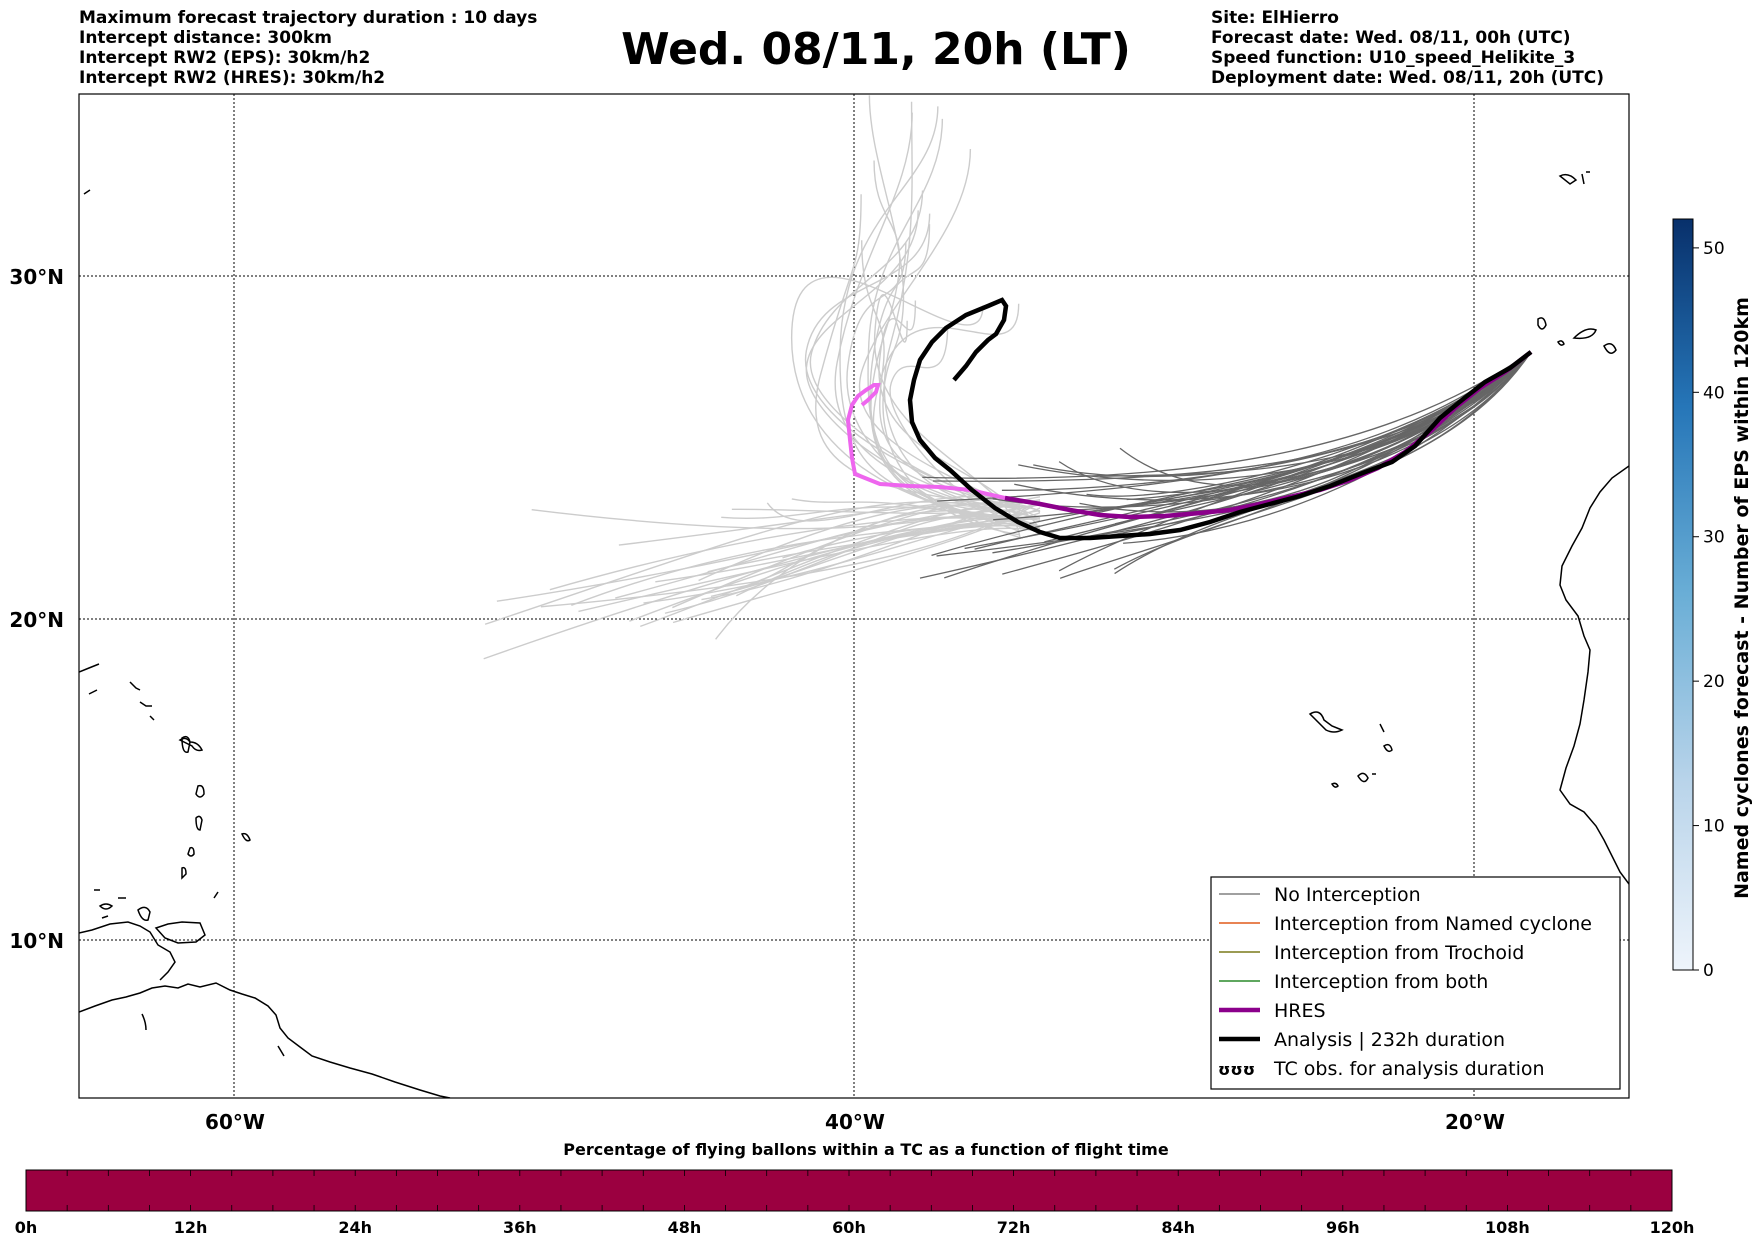  I want to click on eps-trajectories-light, so click(762, 377).